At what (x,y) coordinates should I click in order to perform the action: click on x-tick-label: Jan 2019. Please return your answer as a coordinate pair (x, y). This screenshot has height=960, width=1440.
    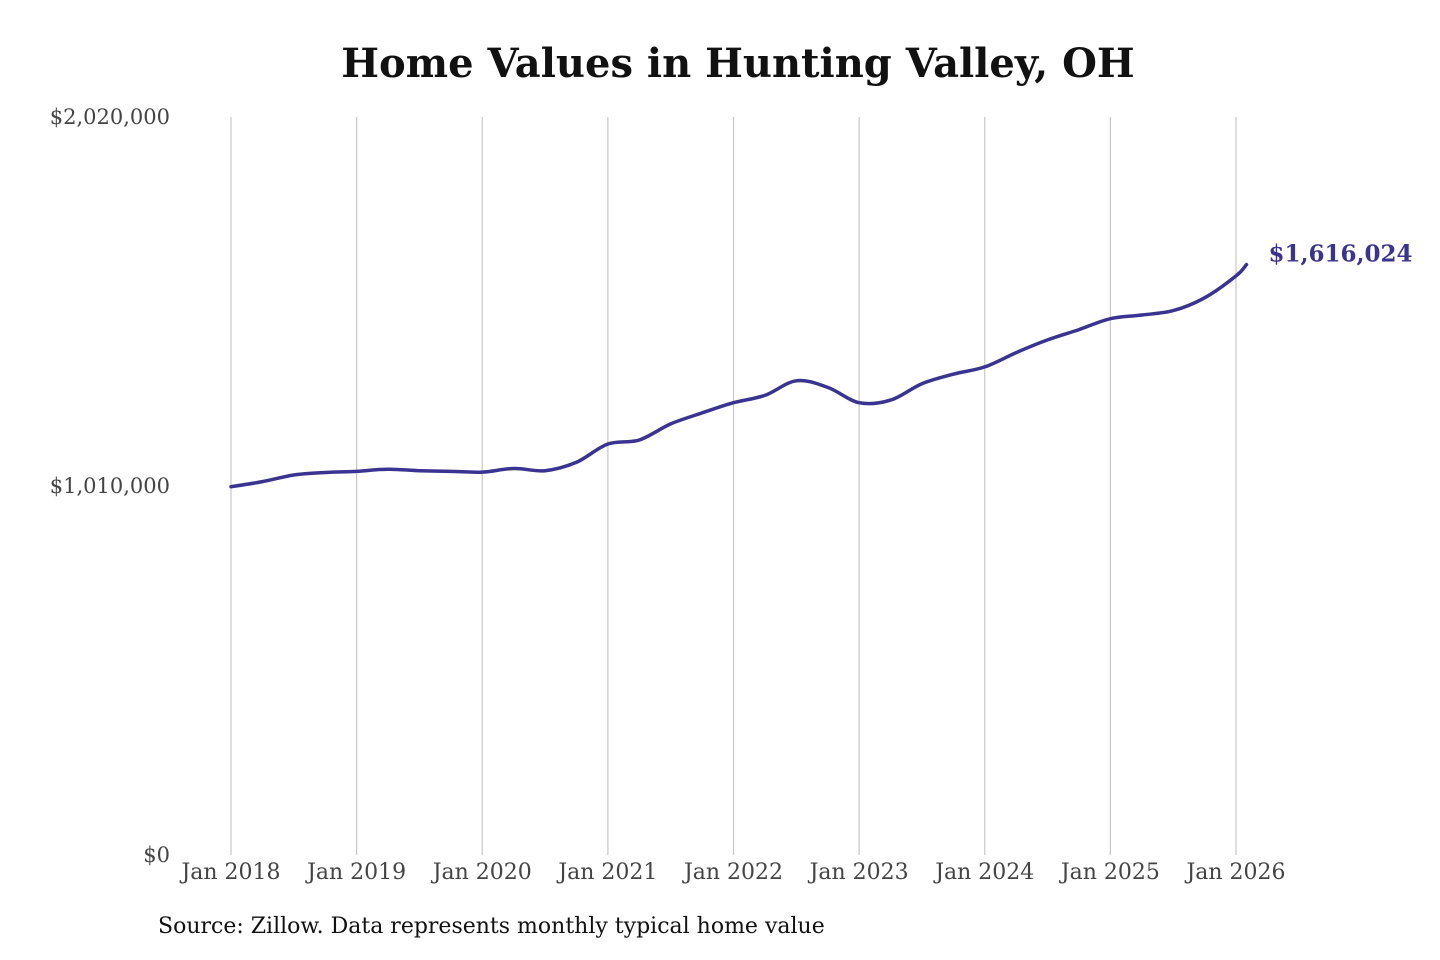
    Looking at the image, I should click on (355, 872).